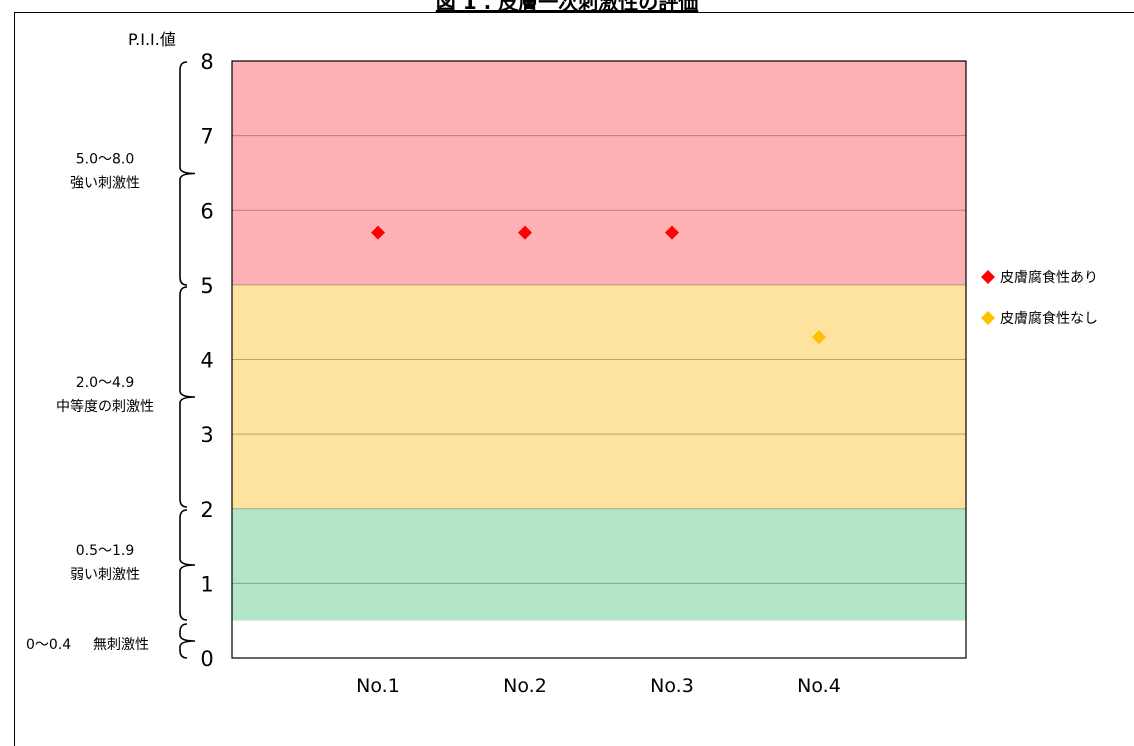 Image resolution: width=1134 pixels, height=746 pixels. Describe the element at coordinates (206, 659) in the screenshot. I see `y-tick-label: 0` at that location.